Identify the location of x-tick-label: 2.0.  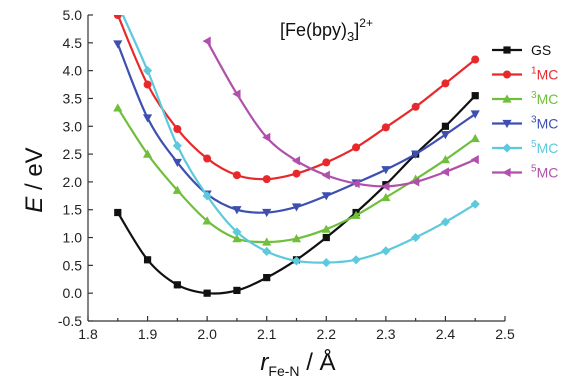
(207, 334).